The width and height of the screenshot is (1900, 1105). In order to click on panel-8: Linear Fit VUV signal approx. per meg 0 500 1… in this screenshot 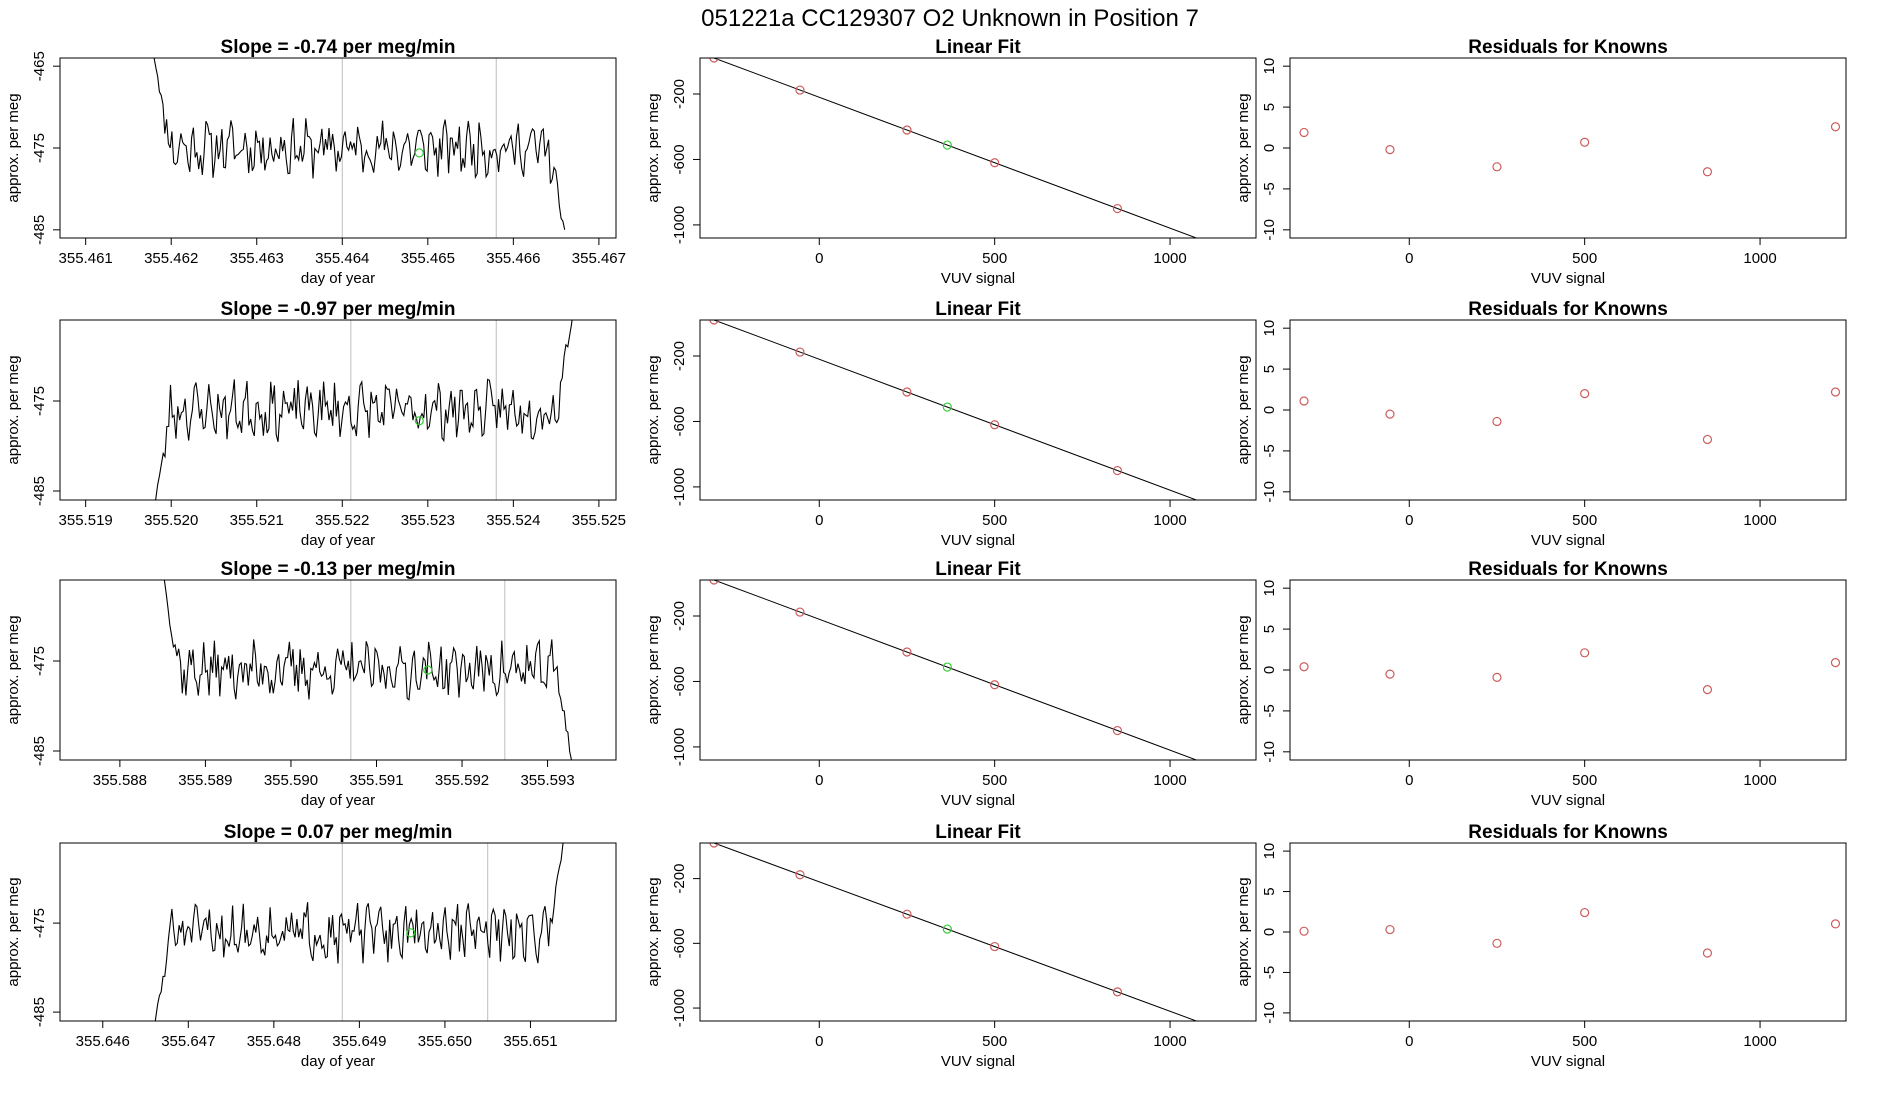, I will do `click(951, 684)`.